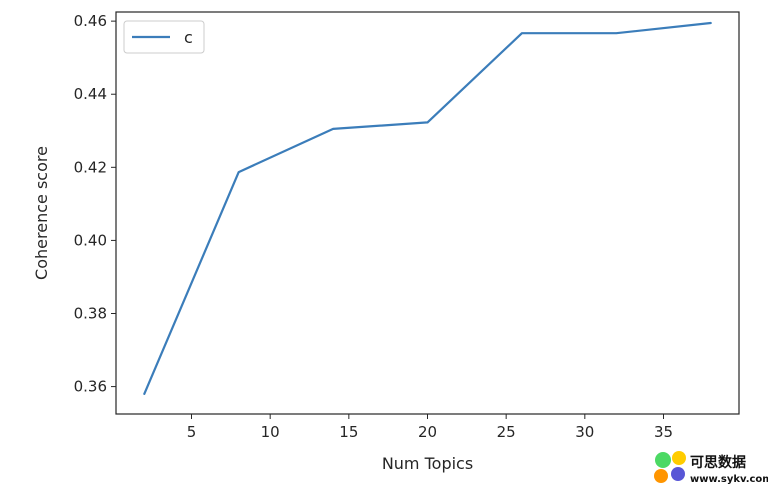 The width and height of the screenshot is (768, 489). What do you see at coordinates (90, 94) in the screenshot?
I see `y-tick-label: 0.44` at bounding box center [90, 94].